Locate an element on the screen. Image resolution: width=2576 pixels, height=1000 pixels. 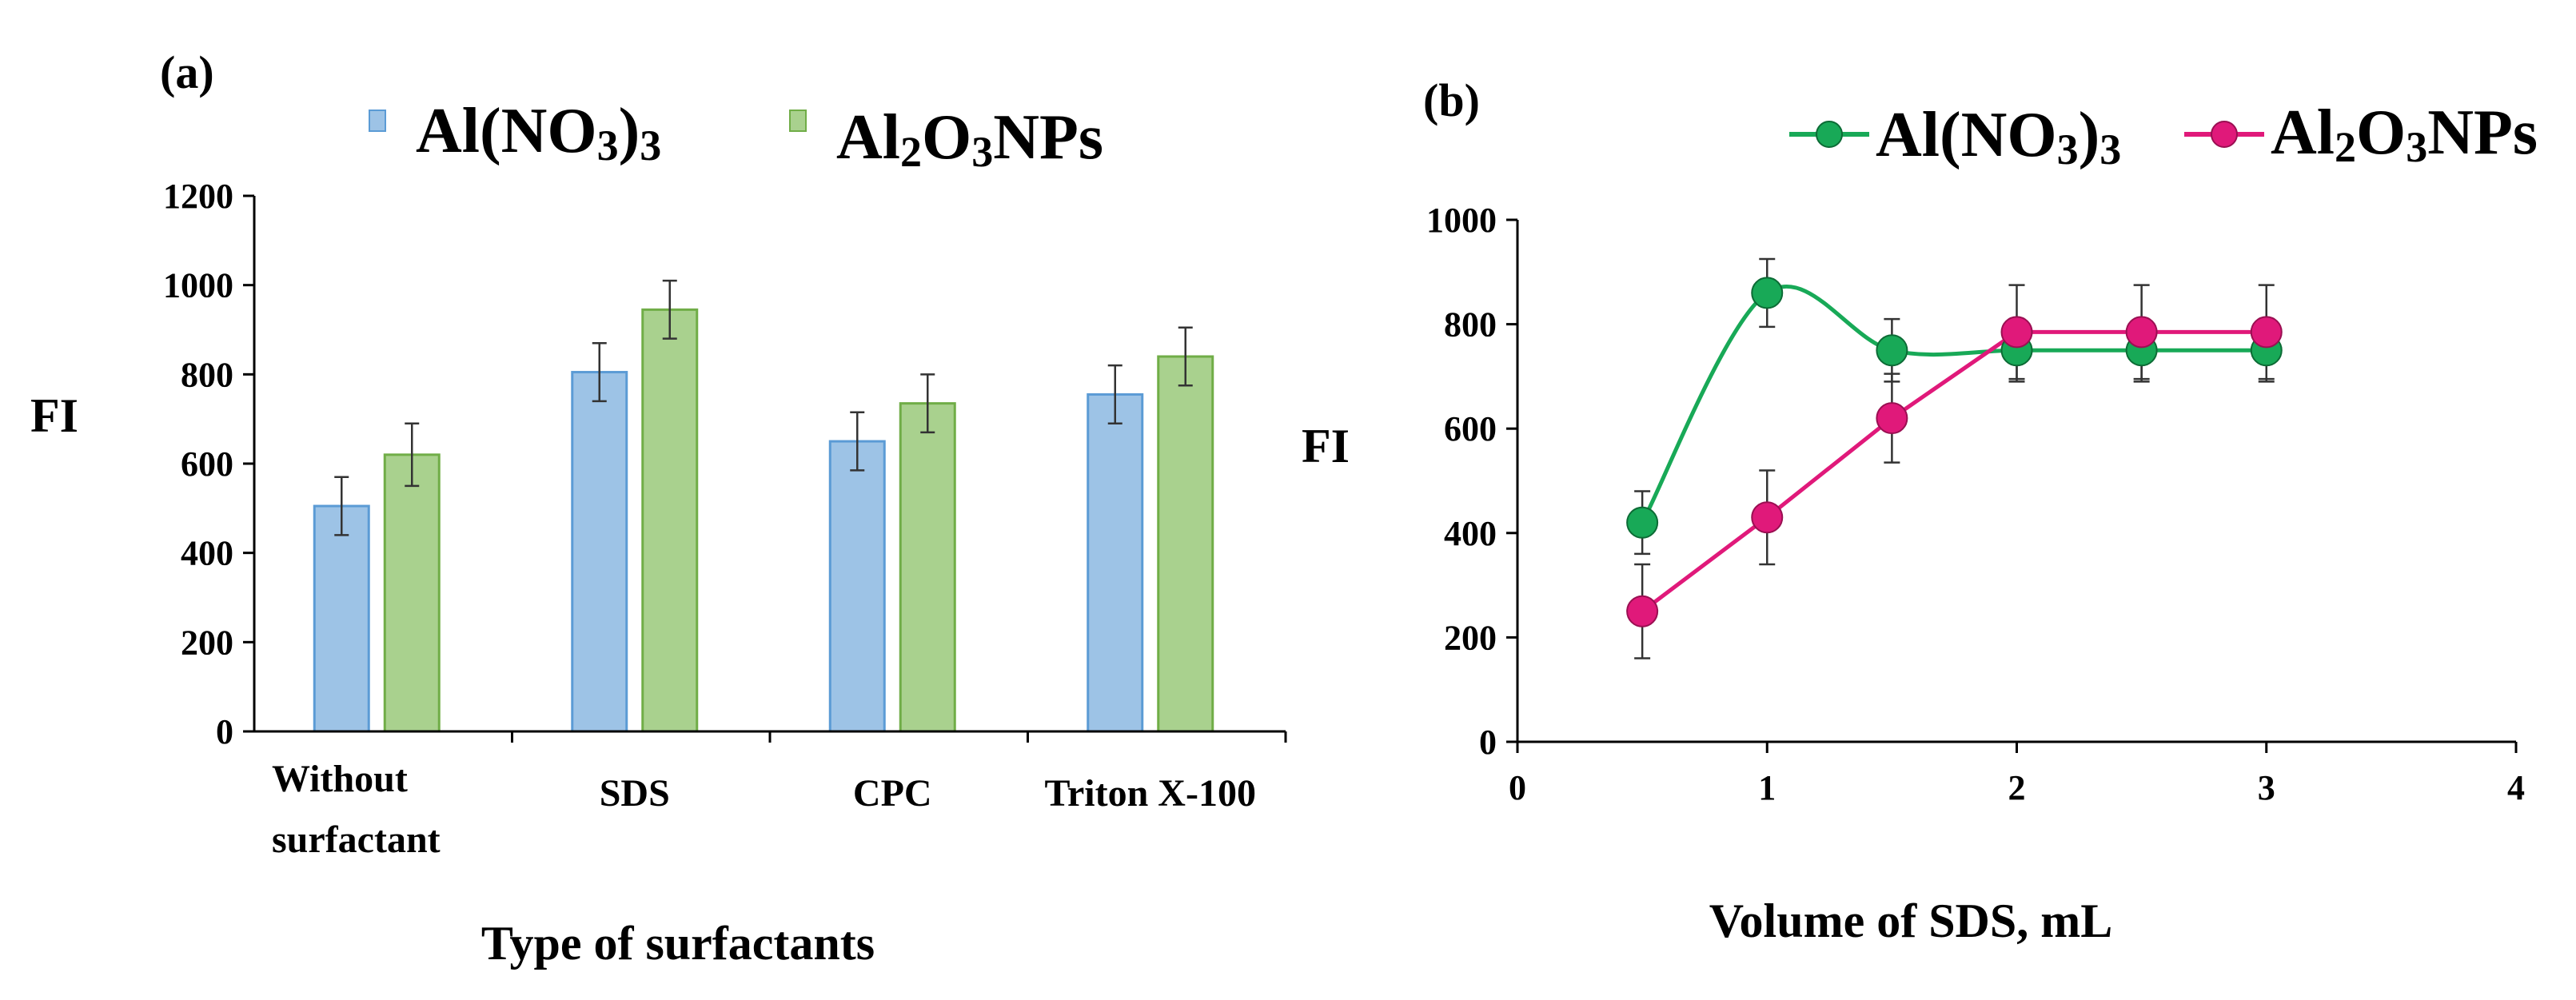
panel-a-label: (a) is located at coordinates (187, 72).